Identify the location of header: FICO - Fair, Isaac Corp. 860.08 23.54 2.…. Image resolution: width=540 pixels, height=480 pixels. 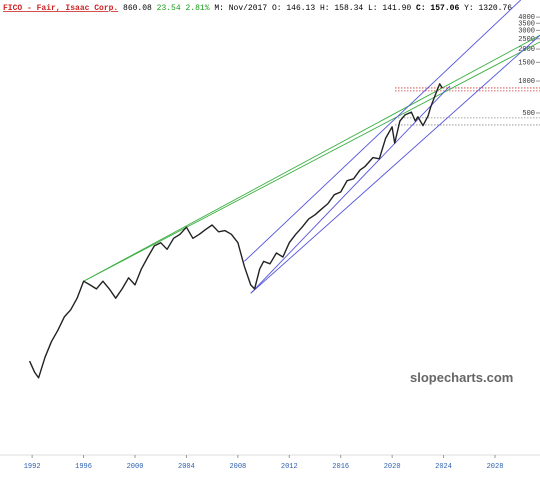
(257, 8).